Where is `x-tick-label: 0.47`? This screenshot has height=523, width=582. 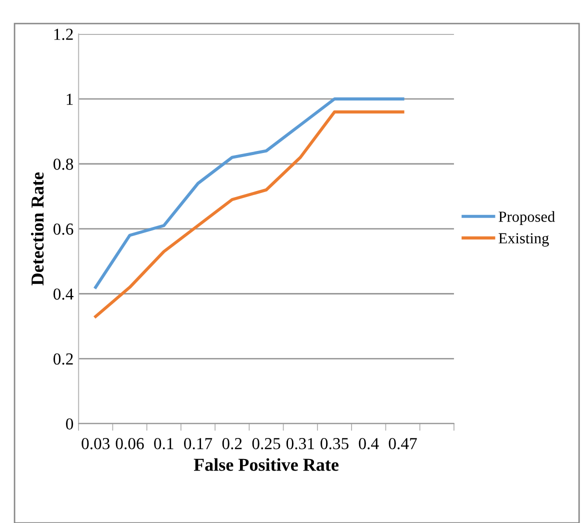
x-tick-label: 0.47 is located at coordinates (402, 444).